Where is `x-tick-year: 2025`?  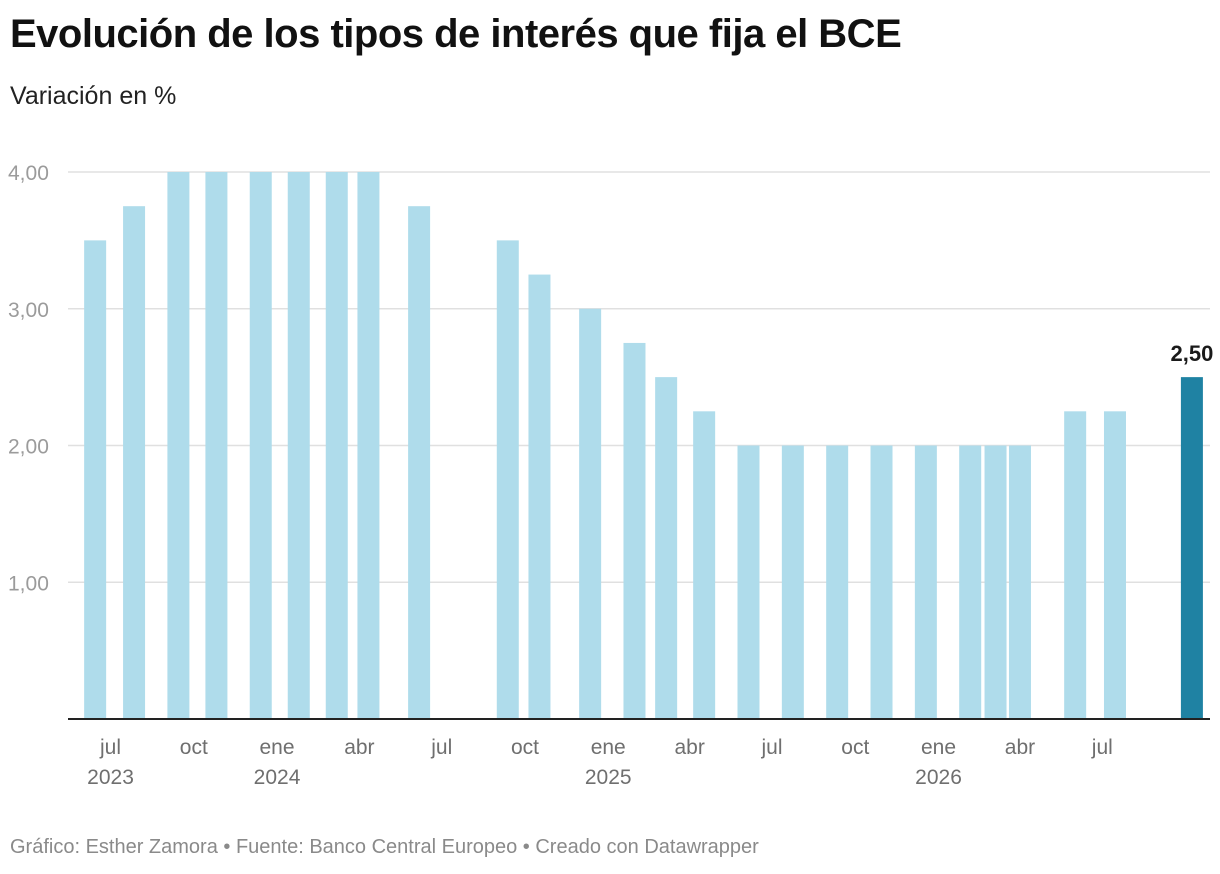
x-tick-year: 2025 is located at coordinates (608, 777).